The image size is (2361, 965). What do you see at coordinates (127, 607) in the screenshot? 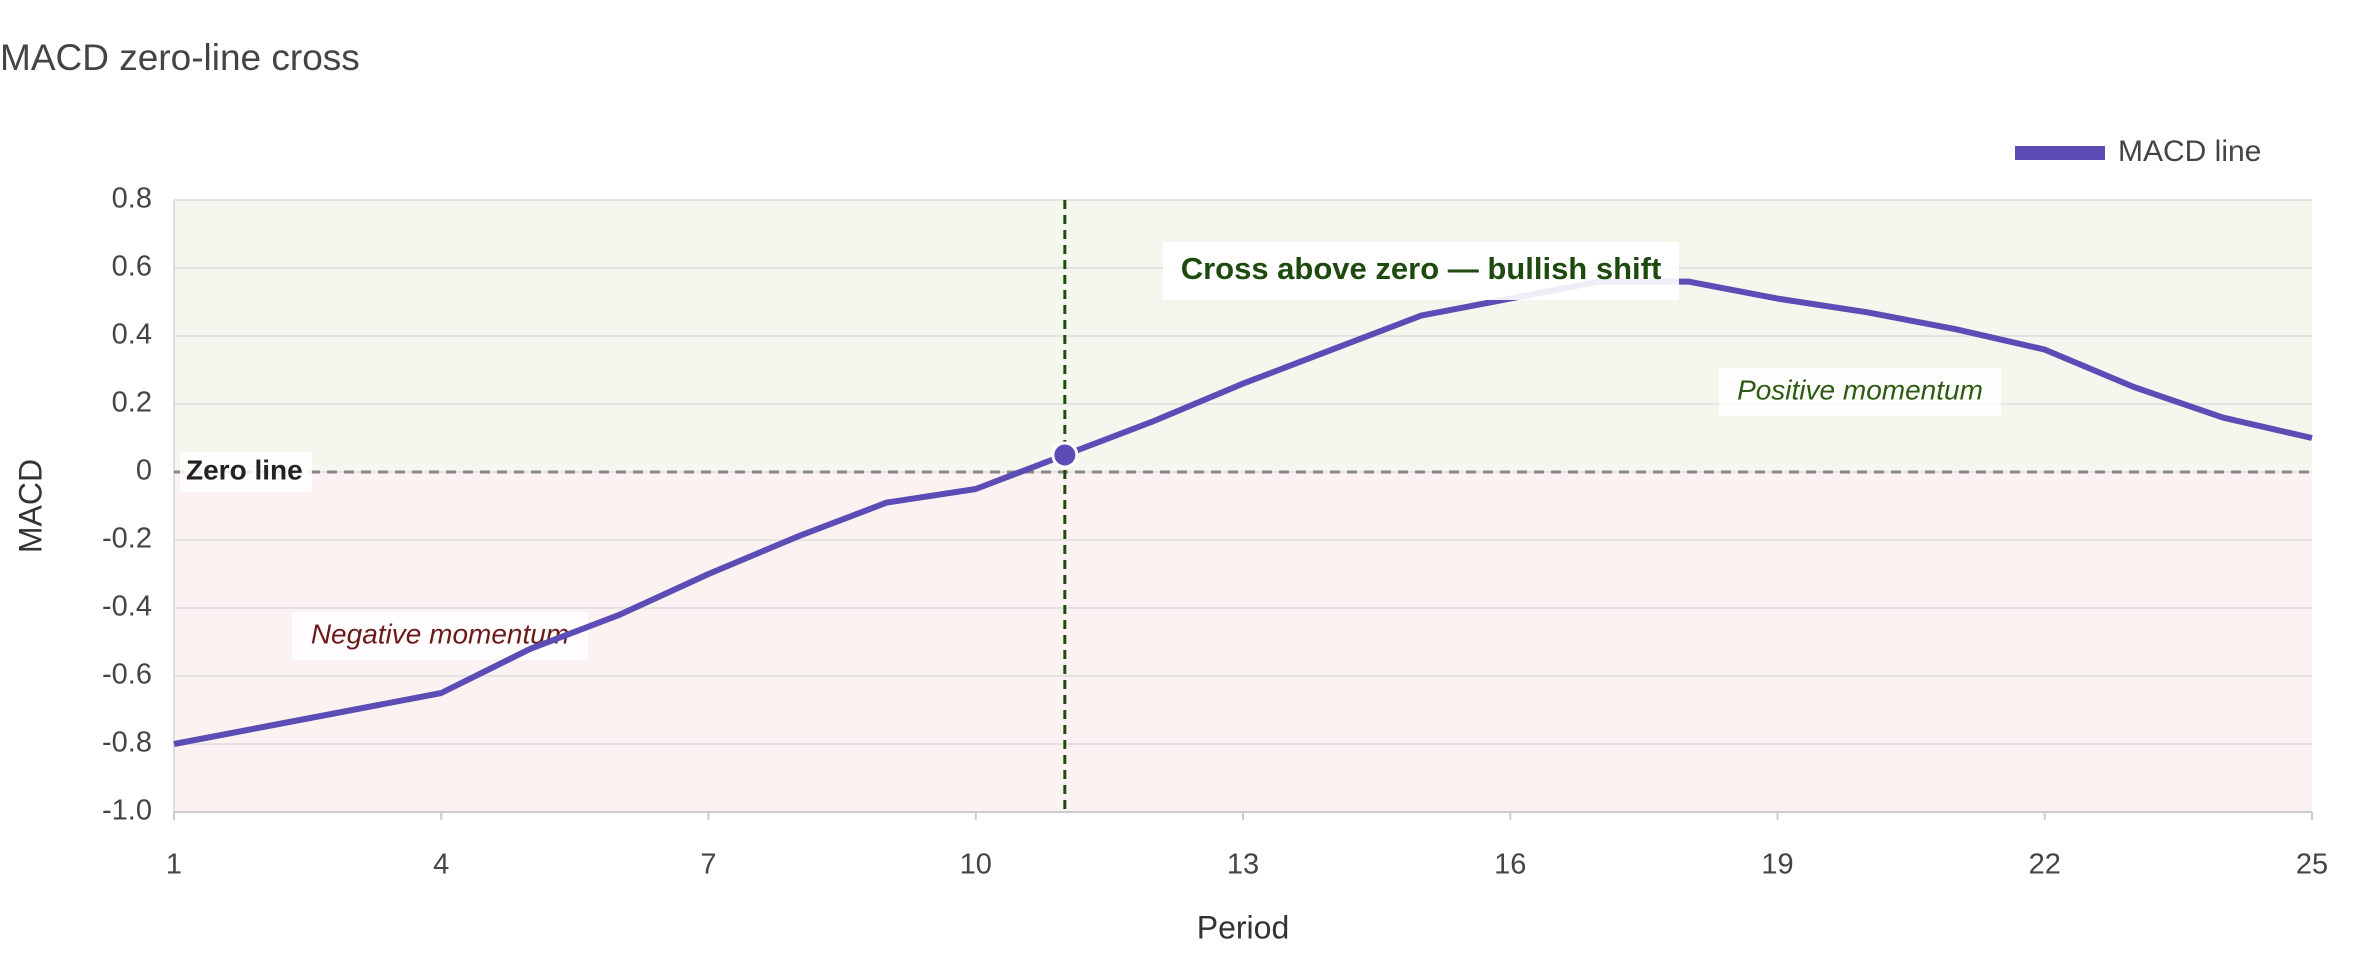
I see `y-tick-label: -0.4` at bounding box center [127, 607].